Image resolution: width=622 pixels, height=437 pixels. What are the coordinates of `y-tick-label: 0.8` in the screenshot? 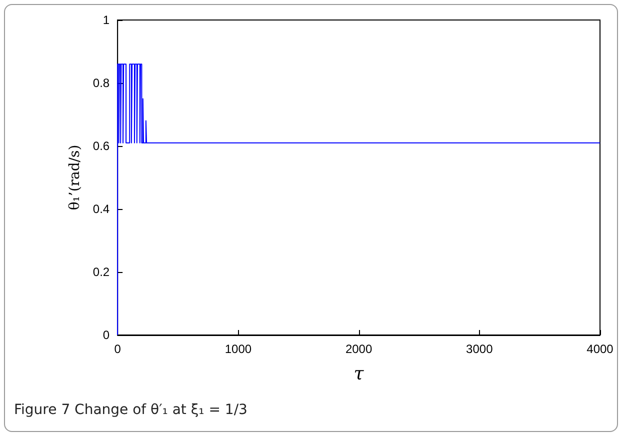 It's located at (101, 83).